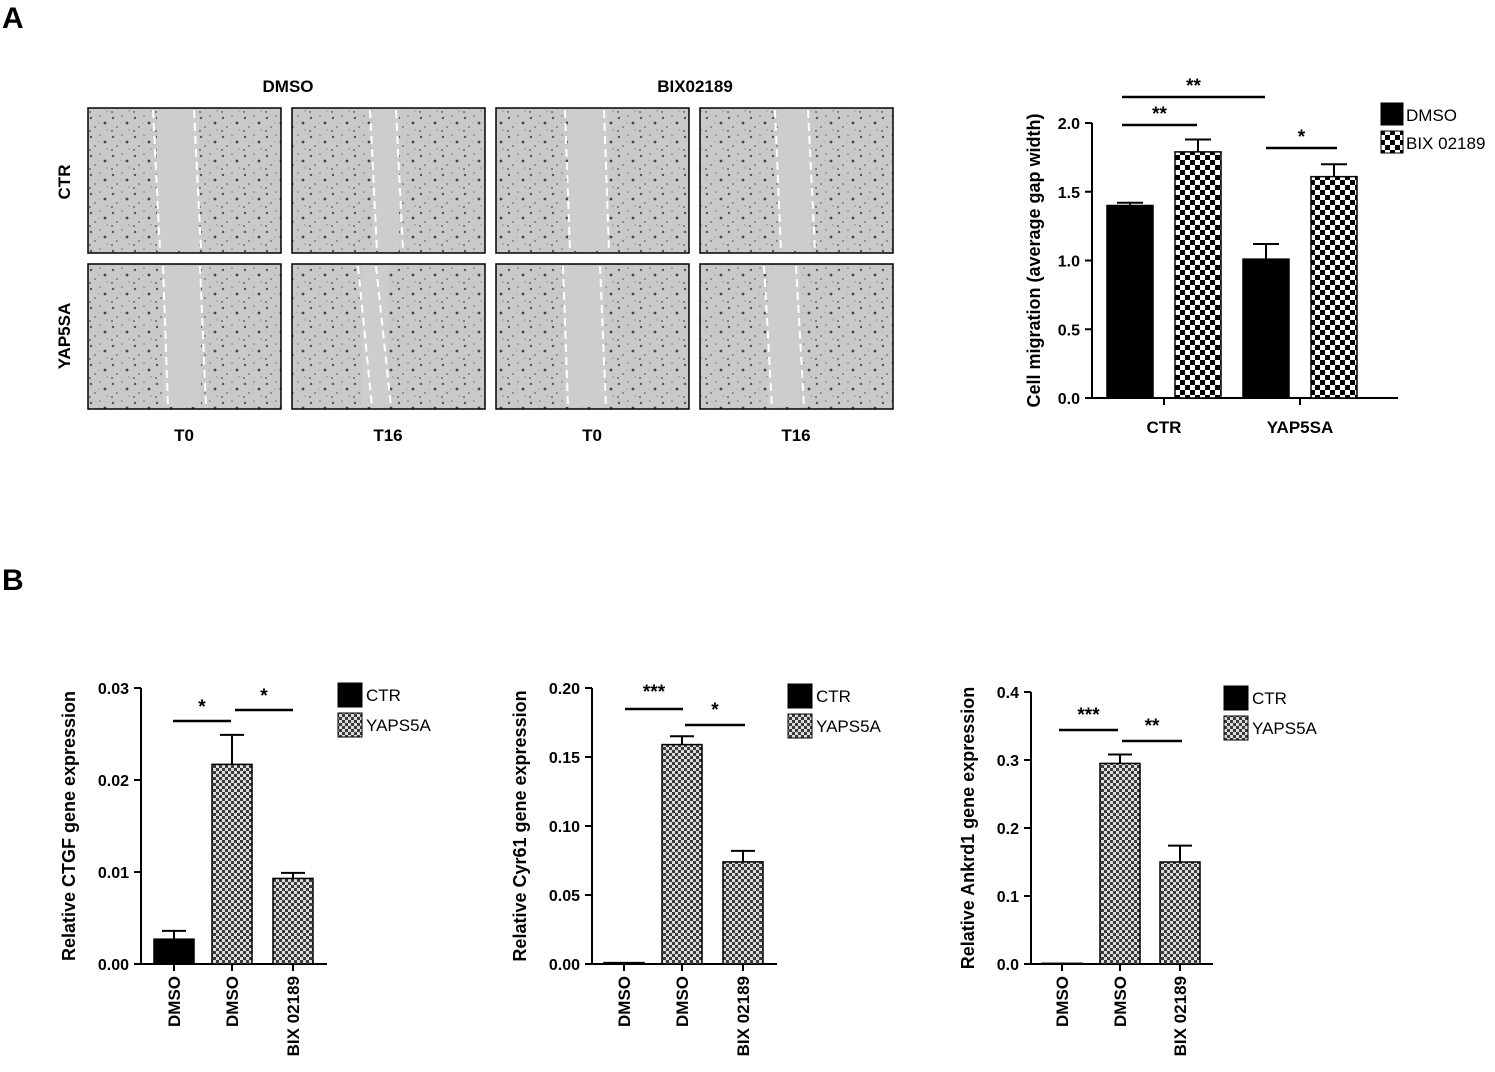 The image size is (1495, 1072). Describe the element at coordinates (564, 896) in the screenshot. I see `y-tick-label: 0.05` at that location.